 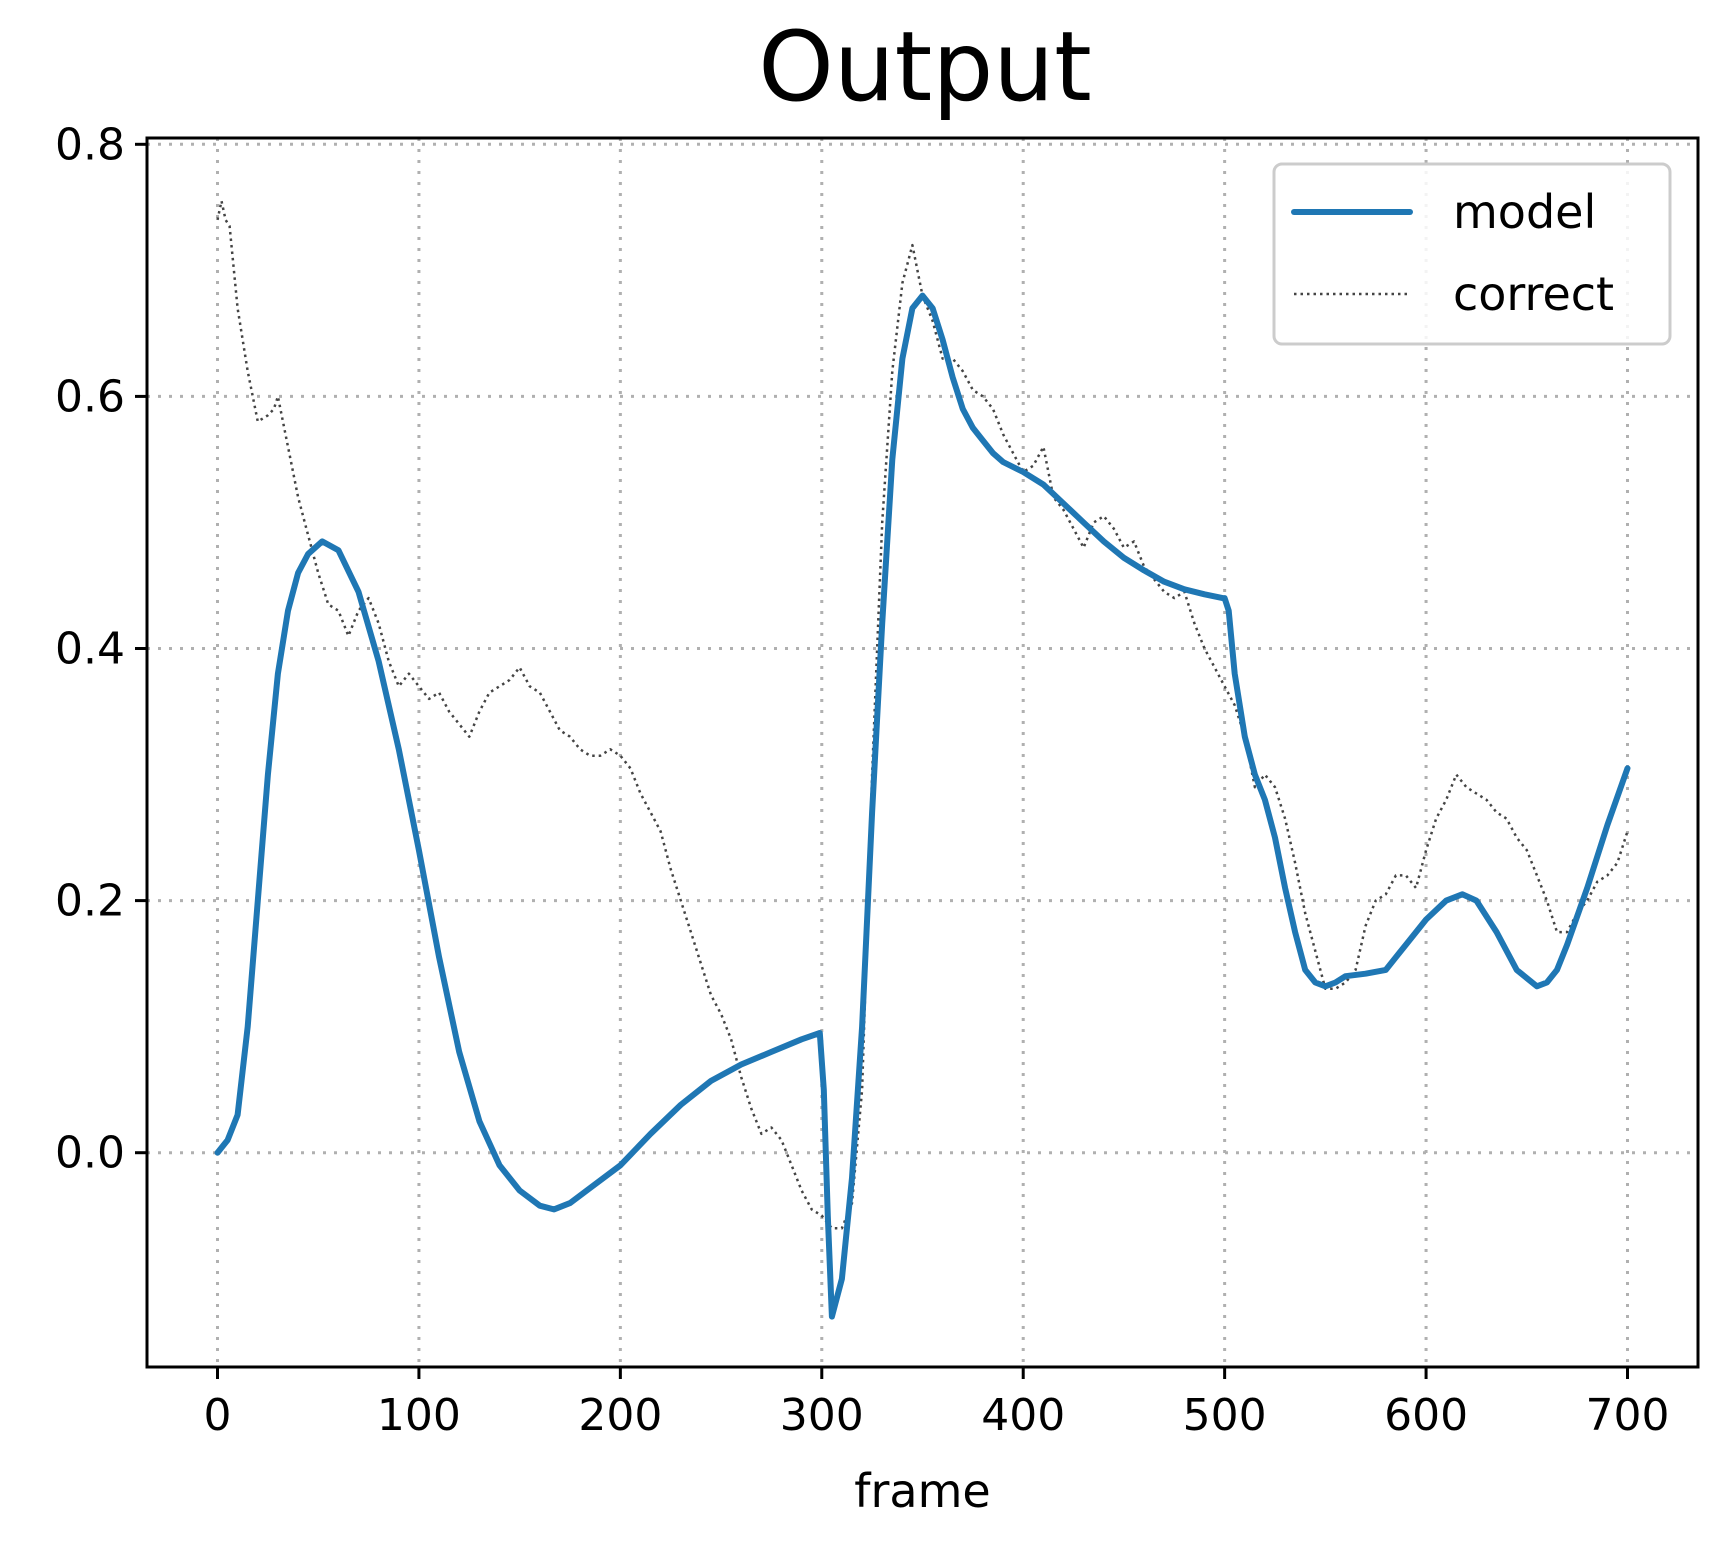 I want to click on x-tick-label: 400, so click(x=1023, y=1415).